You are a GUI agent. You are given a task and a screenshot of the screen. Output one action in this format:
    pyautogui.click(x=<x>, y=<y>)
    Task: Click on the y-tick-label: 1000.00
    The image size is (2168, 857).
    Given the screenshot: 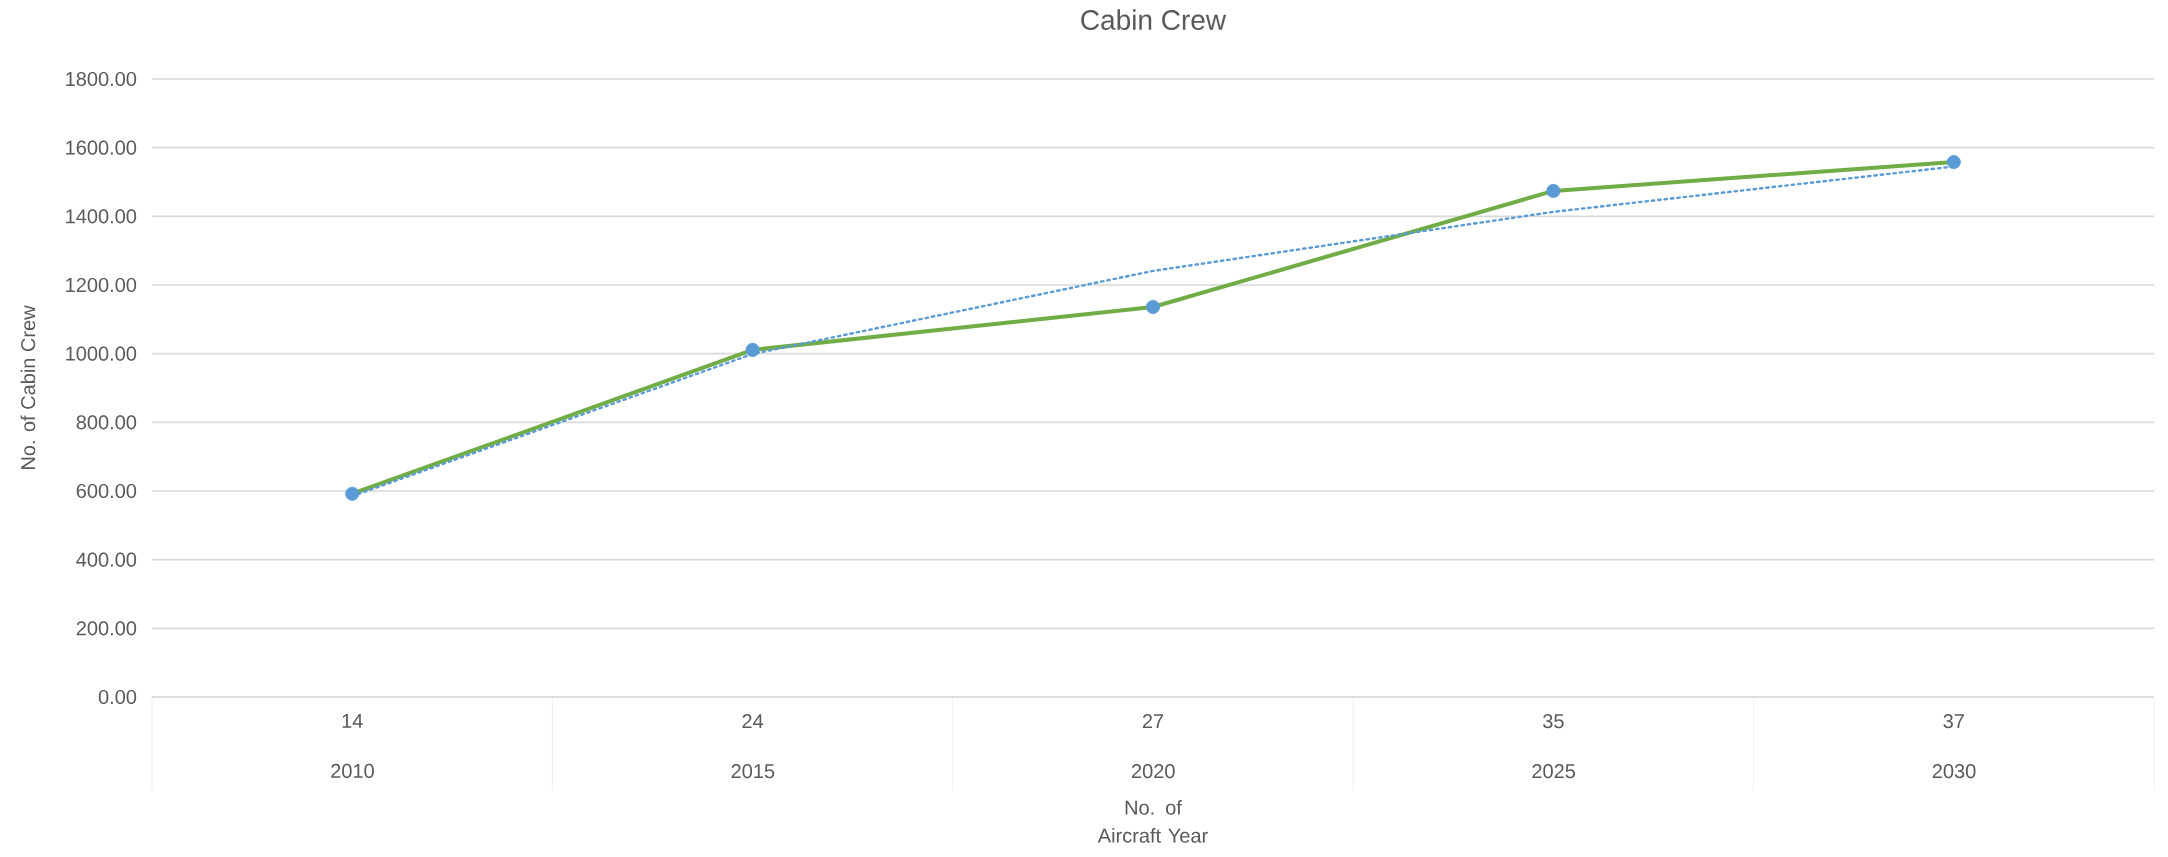 What is the action you would take?
    pyautogui.click(x=101, y=353)
    